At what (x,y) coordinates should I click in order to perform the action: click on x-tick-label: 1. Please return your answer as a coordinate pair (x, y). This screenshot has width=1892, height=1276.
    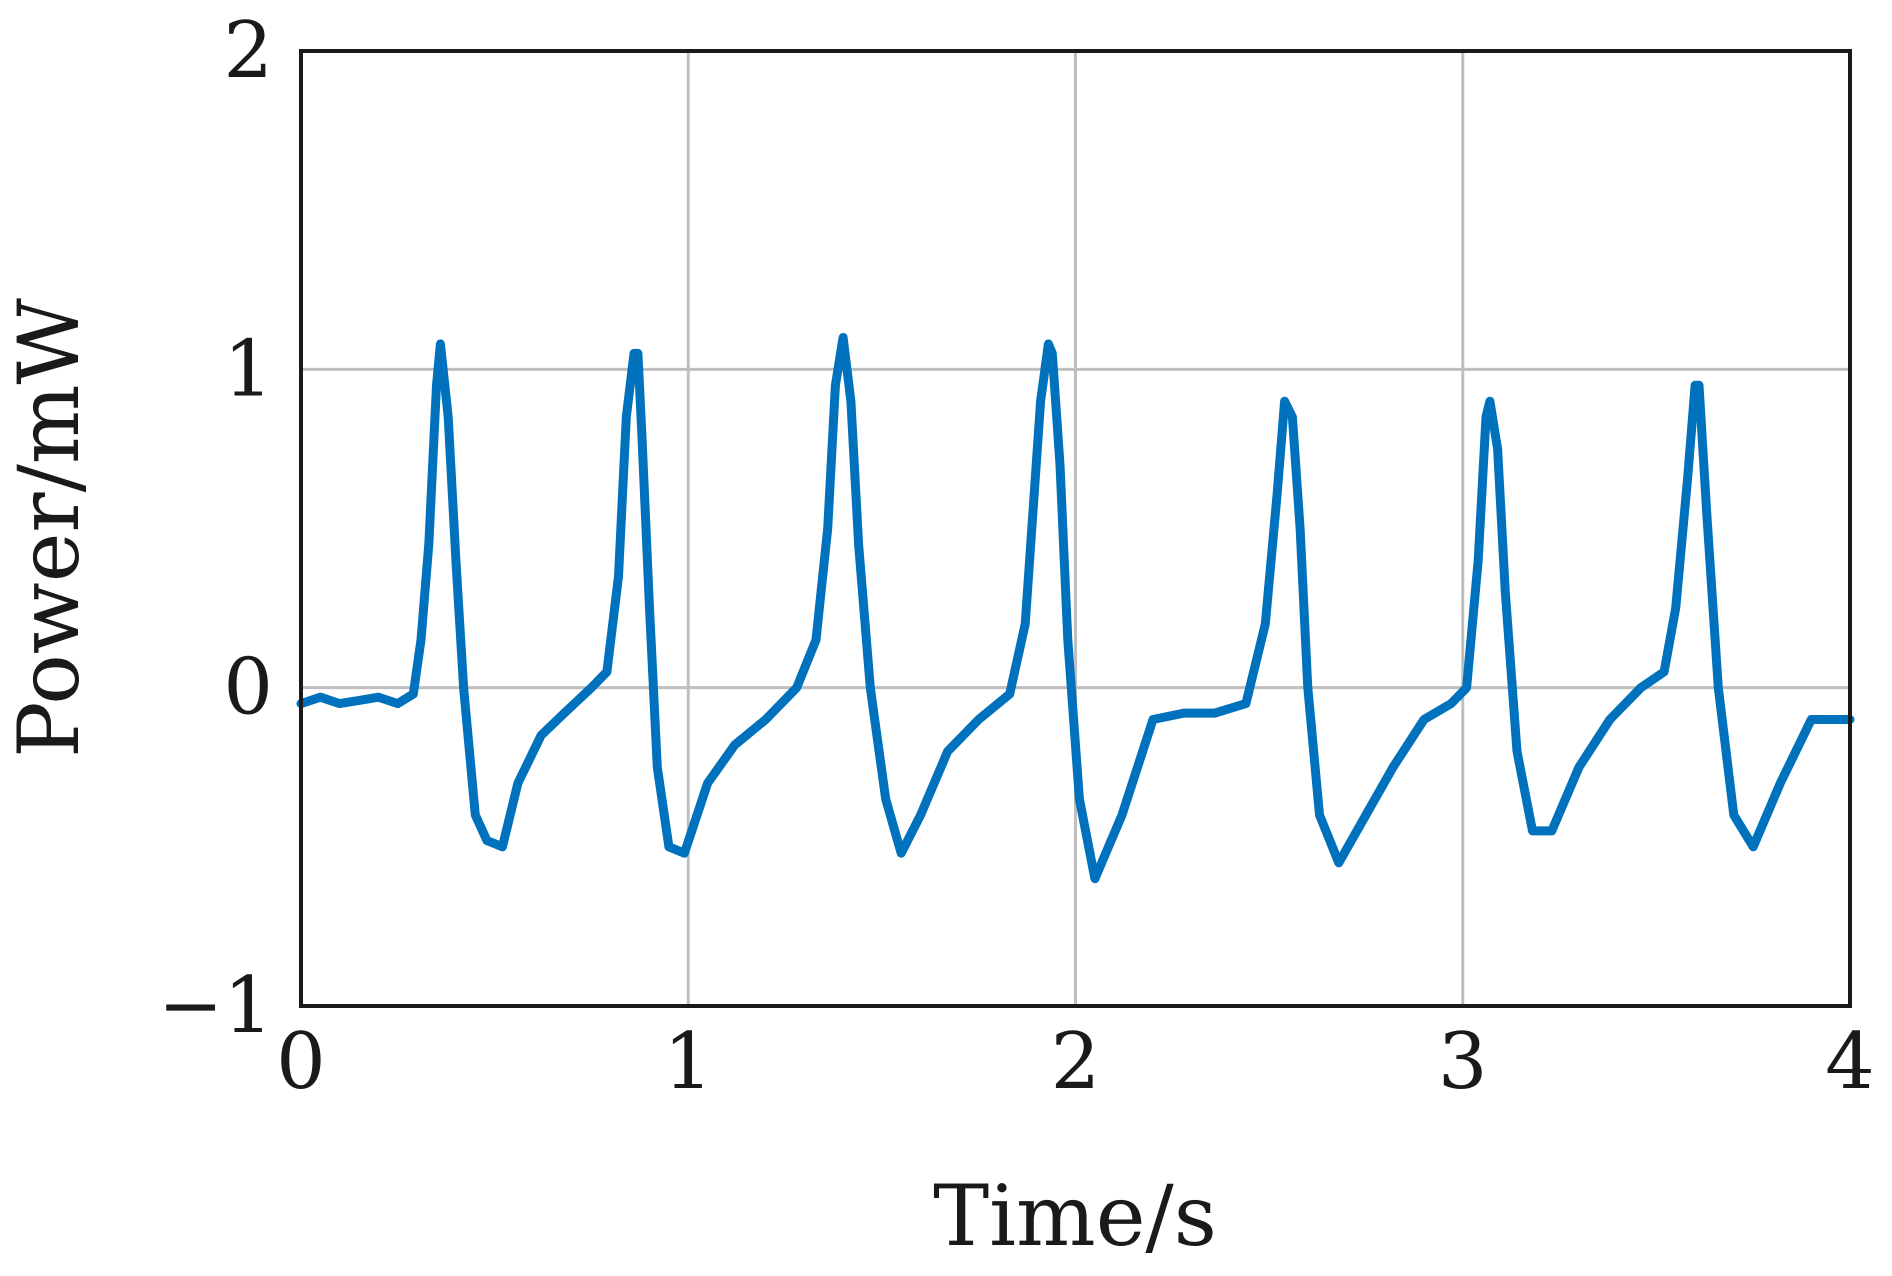
    Looking at the image, I should click on (688, 1062).